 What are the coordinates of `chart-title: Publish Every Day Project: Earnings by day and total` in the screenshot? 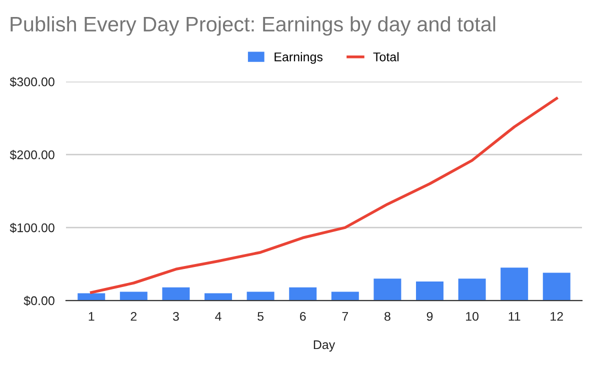 It's located at (253, 26).